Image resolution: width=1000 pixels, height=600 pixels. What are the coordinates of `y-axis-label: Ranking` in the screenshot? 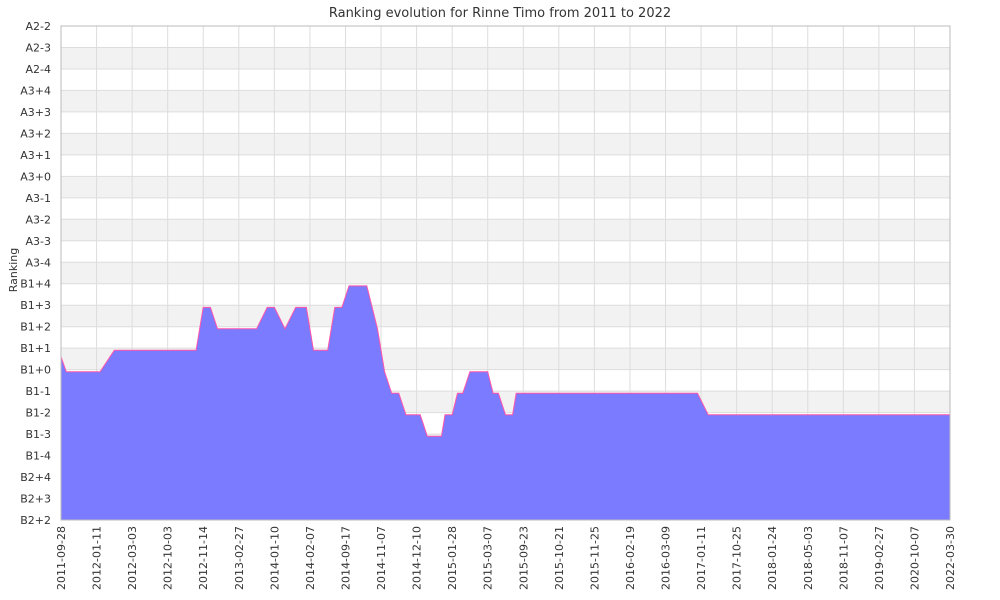 It's located at (13, 270).